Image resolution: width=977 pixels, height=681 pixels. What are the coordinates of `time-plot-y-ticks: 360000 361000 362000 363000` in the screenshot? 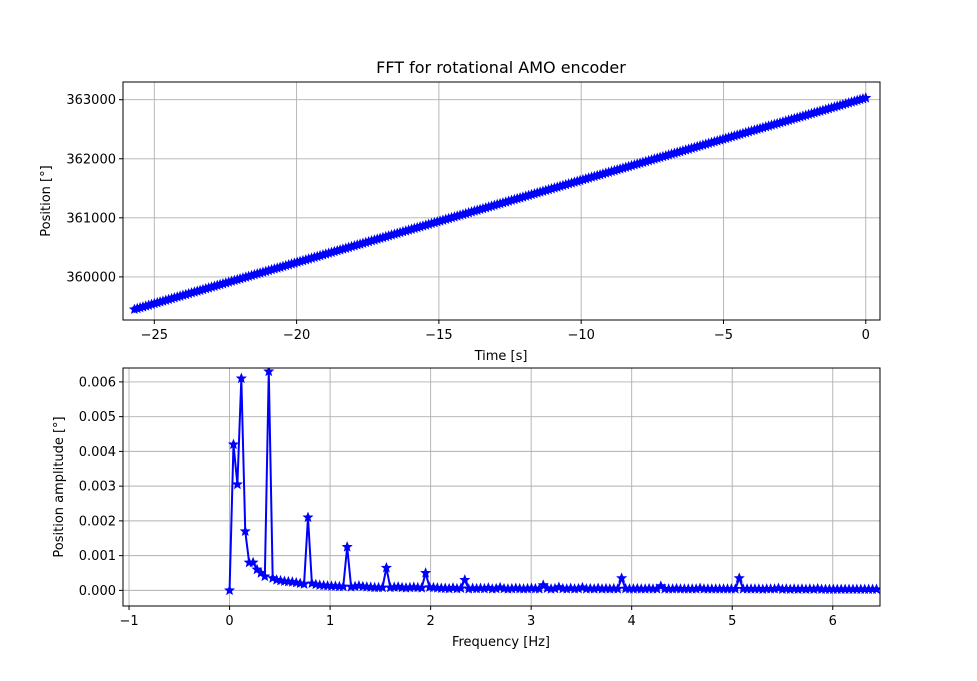 It's located at (94, 189).